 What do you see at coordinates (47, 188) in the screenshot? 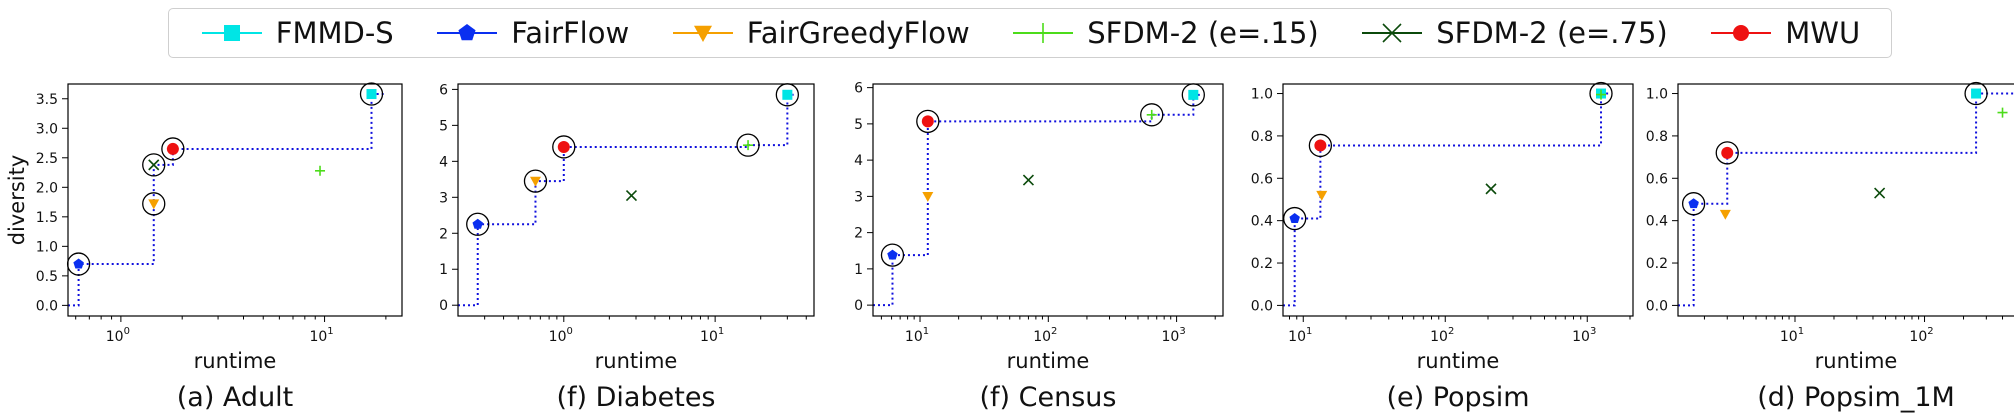
I see `y-tick-label: 2.0` at bounding box center [47, 188].